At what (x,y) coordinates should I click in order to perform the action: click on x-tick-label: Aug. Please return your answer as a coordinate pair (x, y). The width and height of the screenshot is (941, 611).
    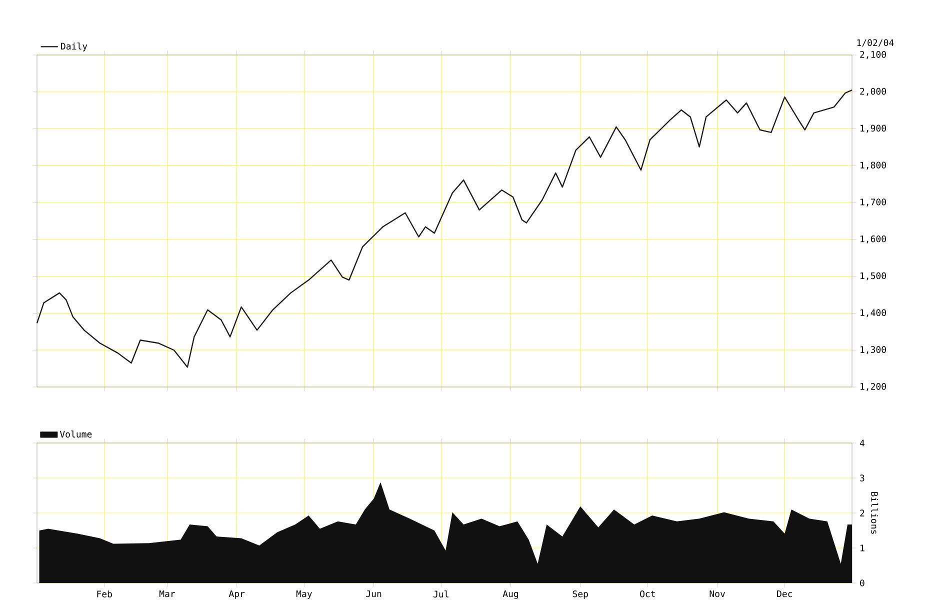
    Looking at the image, I should click on (510, 594).